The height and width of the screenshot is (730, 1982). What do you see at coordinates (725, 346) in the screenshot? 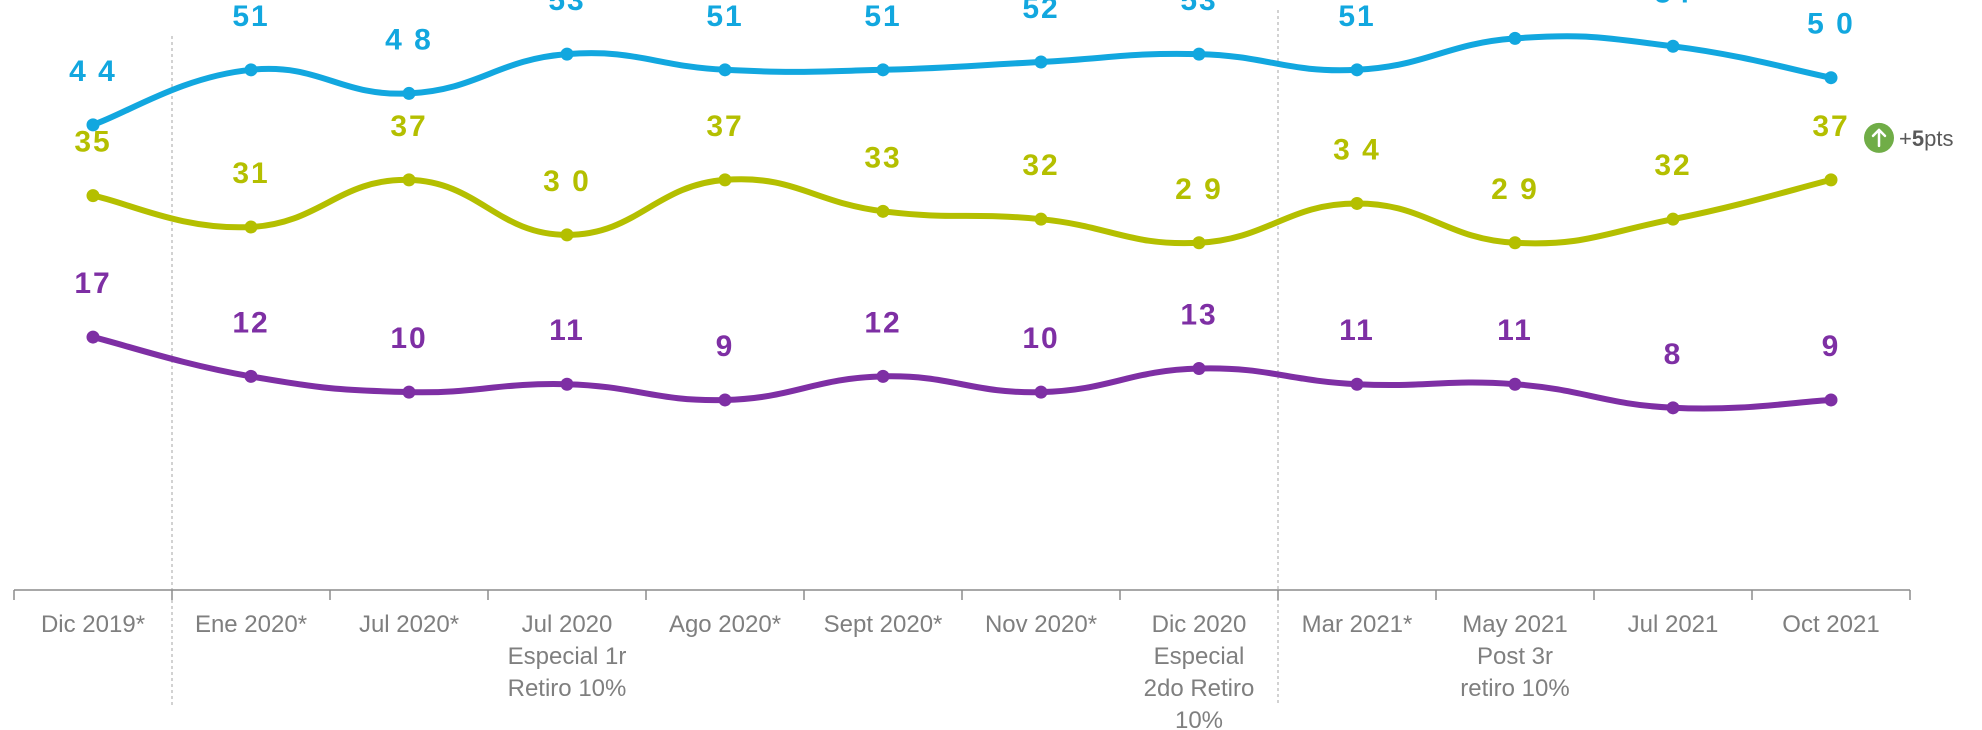
I see `data-label-2-4: 9` at bounding box center [725, 346].